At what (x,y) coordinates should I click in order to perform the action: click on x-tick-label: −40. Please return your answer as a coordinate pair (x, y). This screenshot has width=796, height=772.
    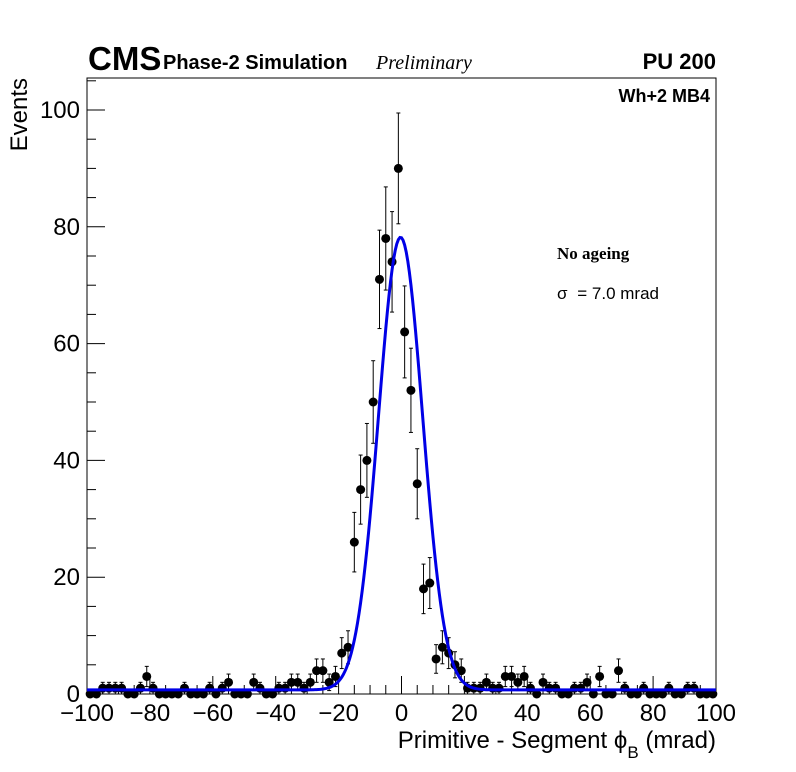
    Looking at the image, I should click on (275, 713).